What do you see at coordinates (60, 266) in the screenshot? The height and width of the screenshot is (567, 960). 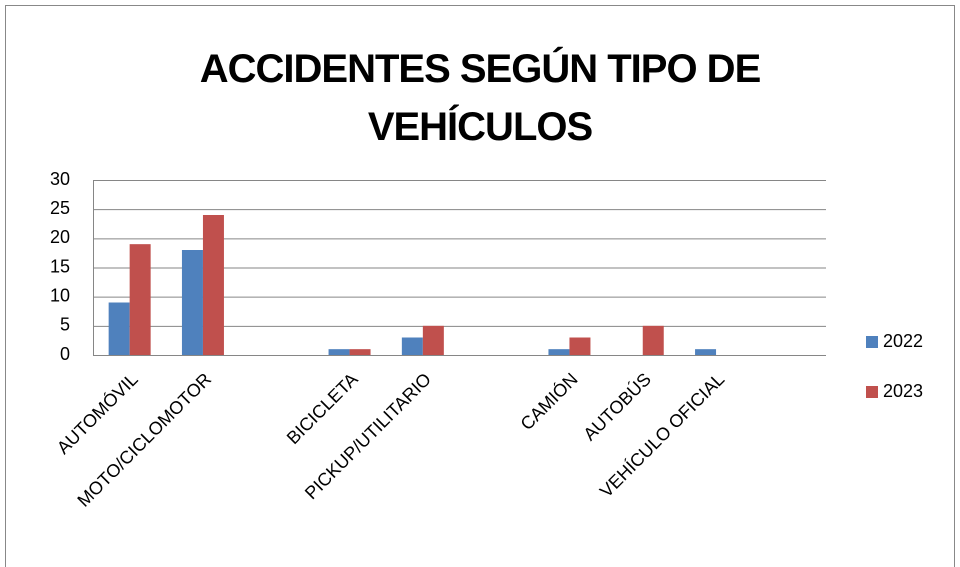 I see `y-tick-label: 15` at bounding box center [60, 266].